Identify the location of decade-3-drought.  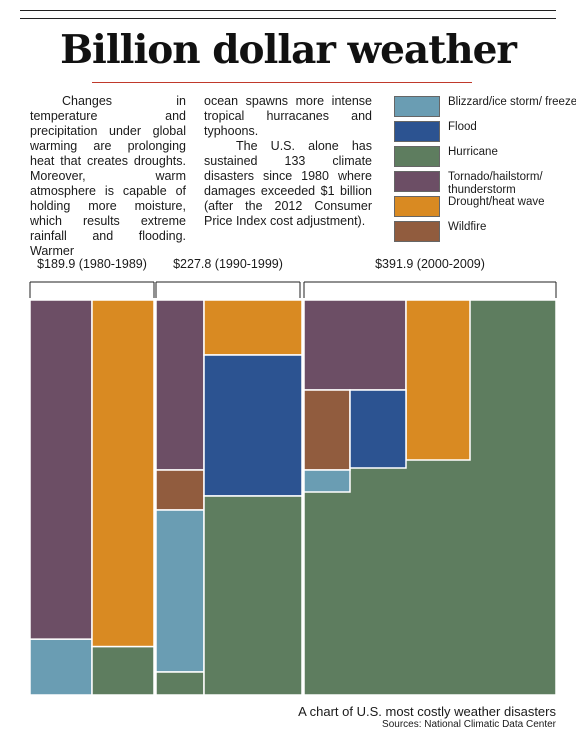
(438, 380).